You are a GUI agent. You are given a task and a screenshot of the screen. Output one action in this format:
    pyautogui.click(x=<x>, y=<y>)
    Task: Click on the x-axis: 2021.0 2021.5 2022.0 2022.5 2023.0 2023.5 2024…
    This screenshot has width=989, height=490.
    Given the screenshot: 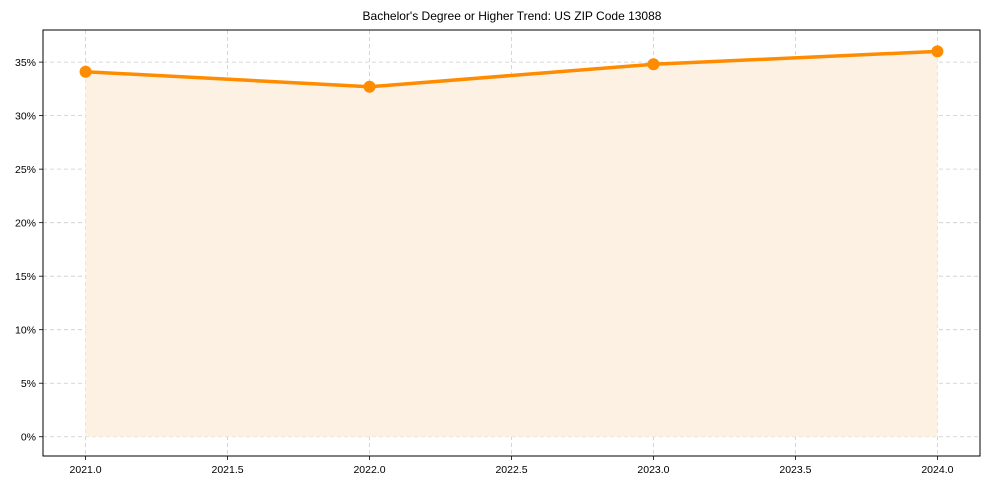 What is the action you would take?
    pyautogui.click(x=512, y=466)
    